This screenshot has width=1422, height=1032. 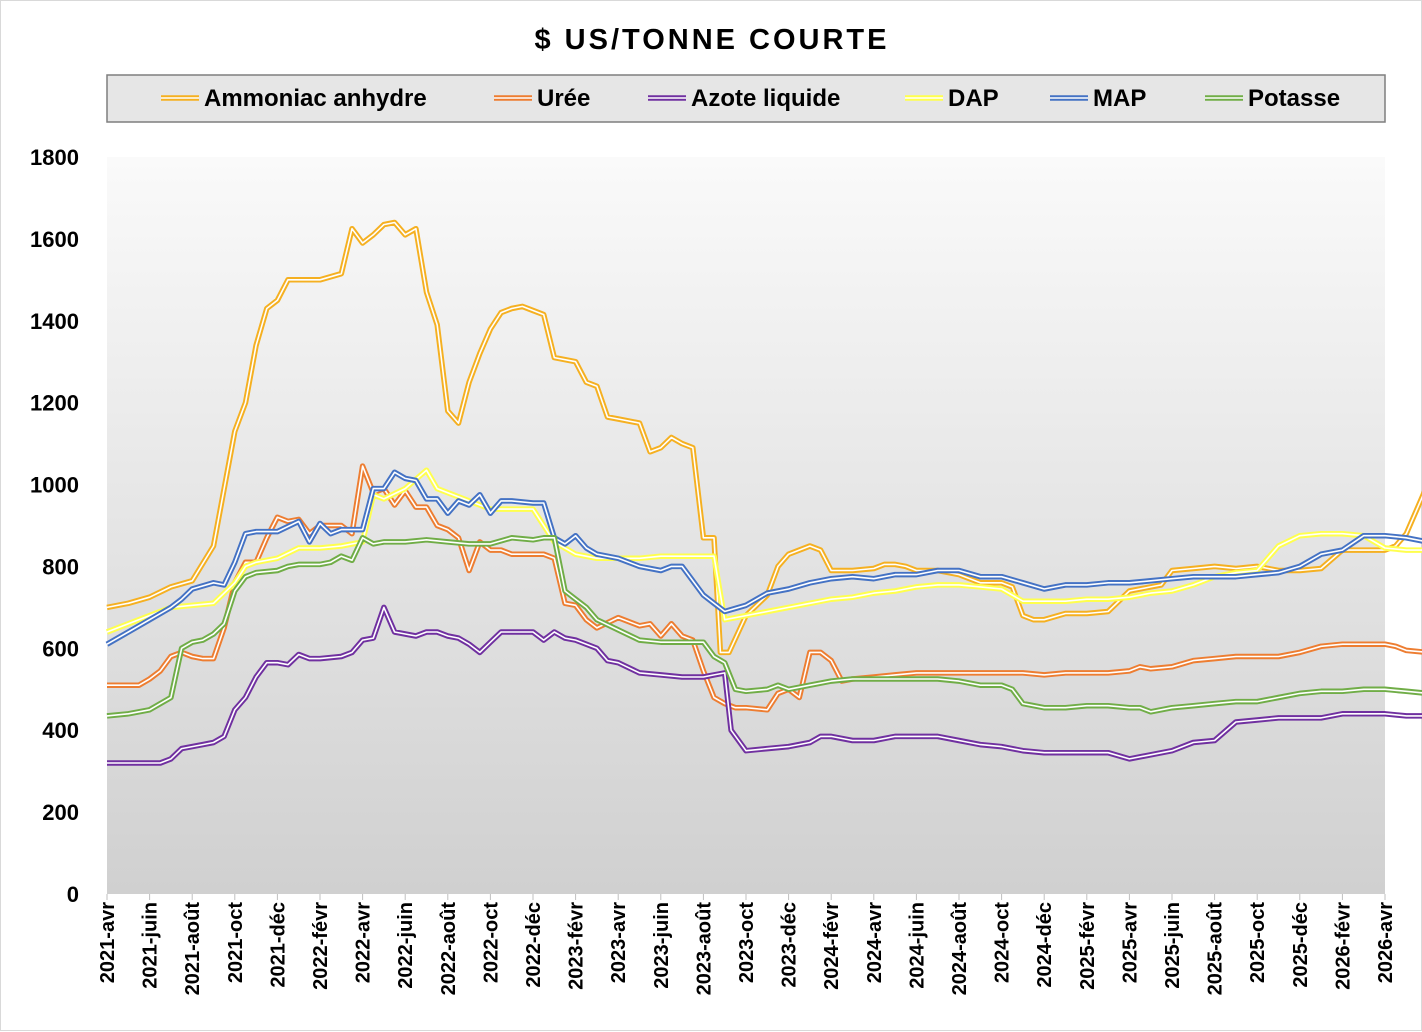 I want to click on y-tick-label: 800, so click(x=60, y=566).